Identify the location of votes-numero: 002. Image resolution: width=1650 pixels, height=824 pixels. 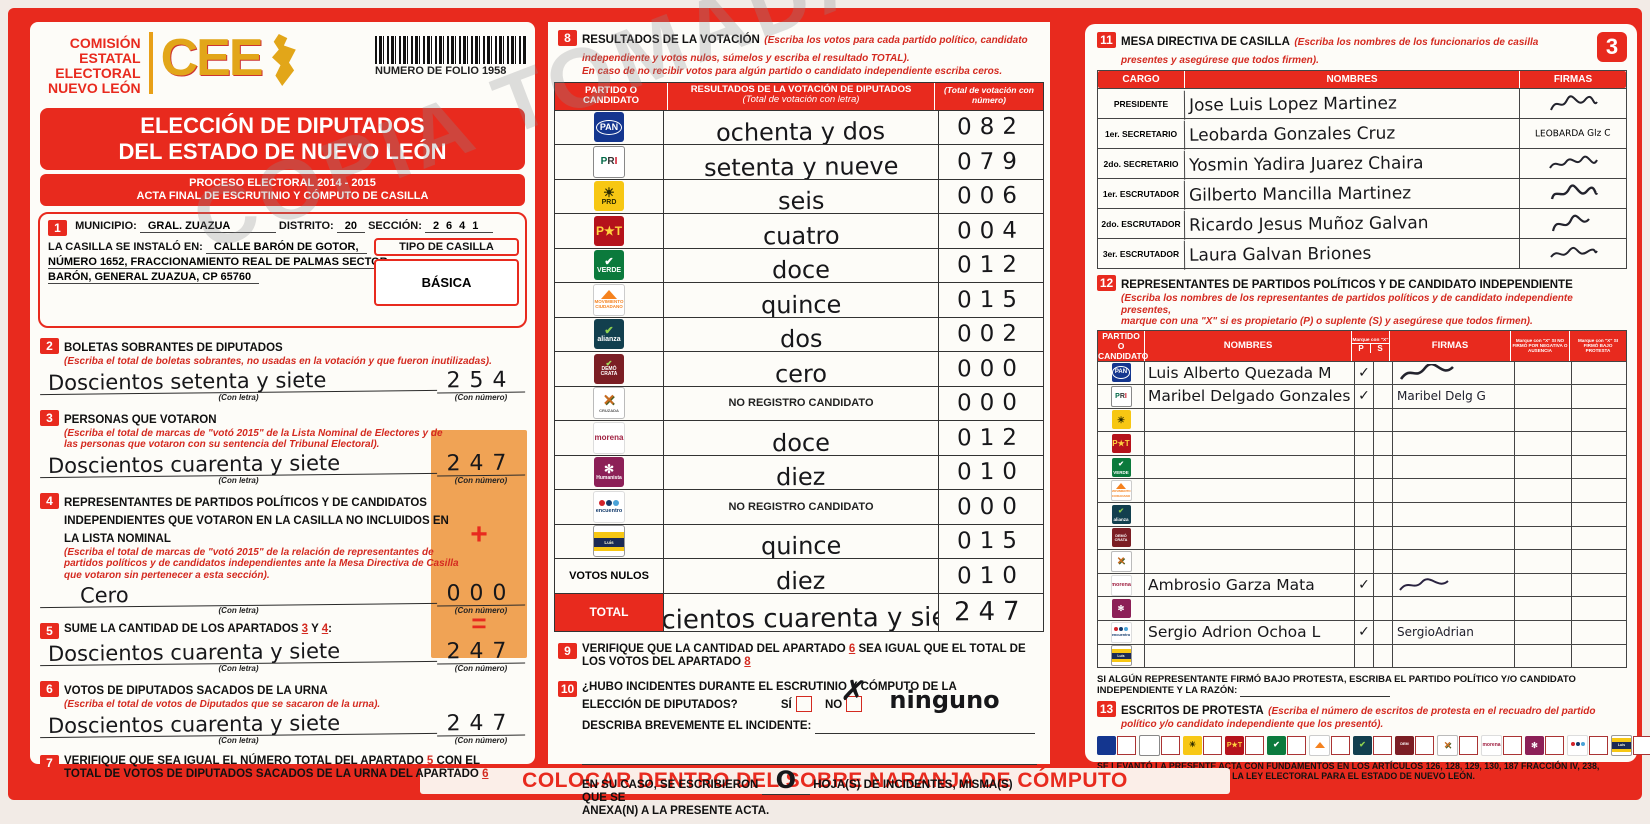
(991, 334).